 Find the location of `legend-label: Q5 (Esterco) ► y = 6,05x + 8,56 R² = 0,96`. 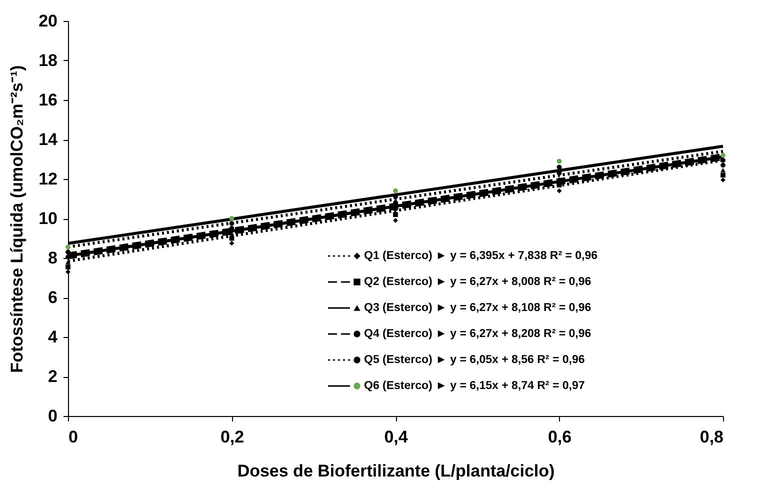

legend-label: Q5 (Esterco) ► y = 6,05x + 8,56 R² = 0,96 is located at coordinates (474, 360).